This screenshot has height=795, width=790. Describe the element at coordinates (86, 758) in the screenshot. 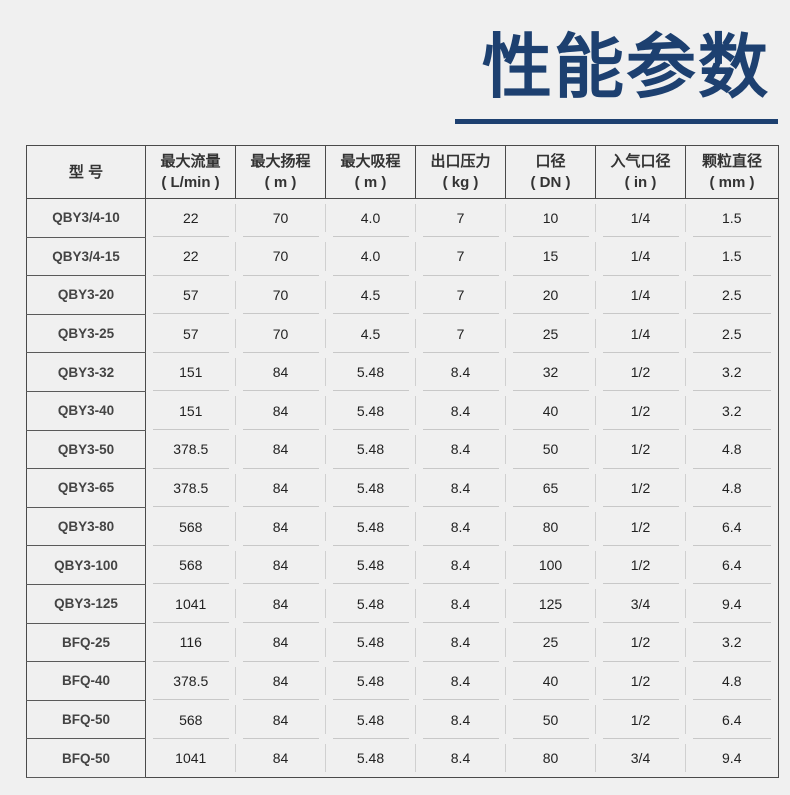

I see `cell-model: BFQ-50` at that location.